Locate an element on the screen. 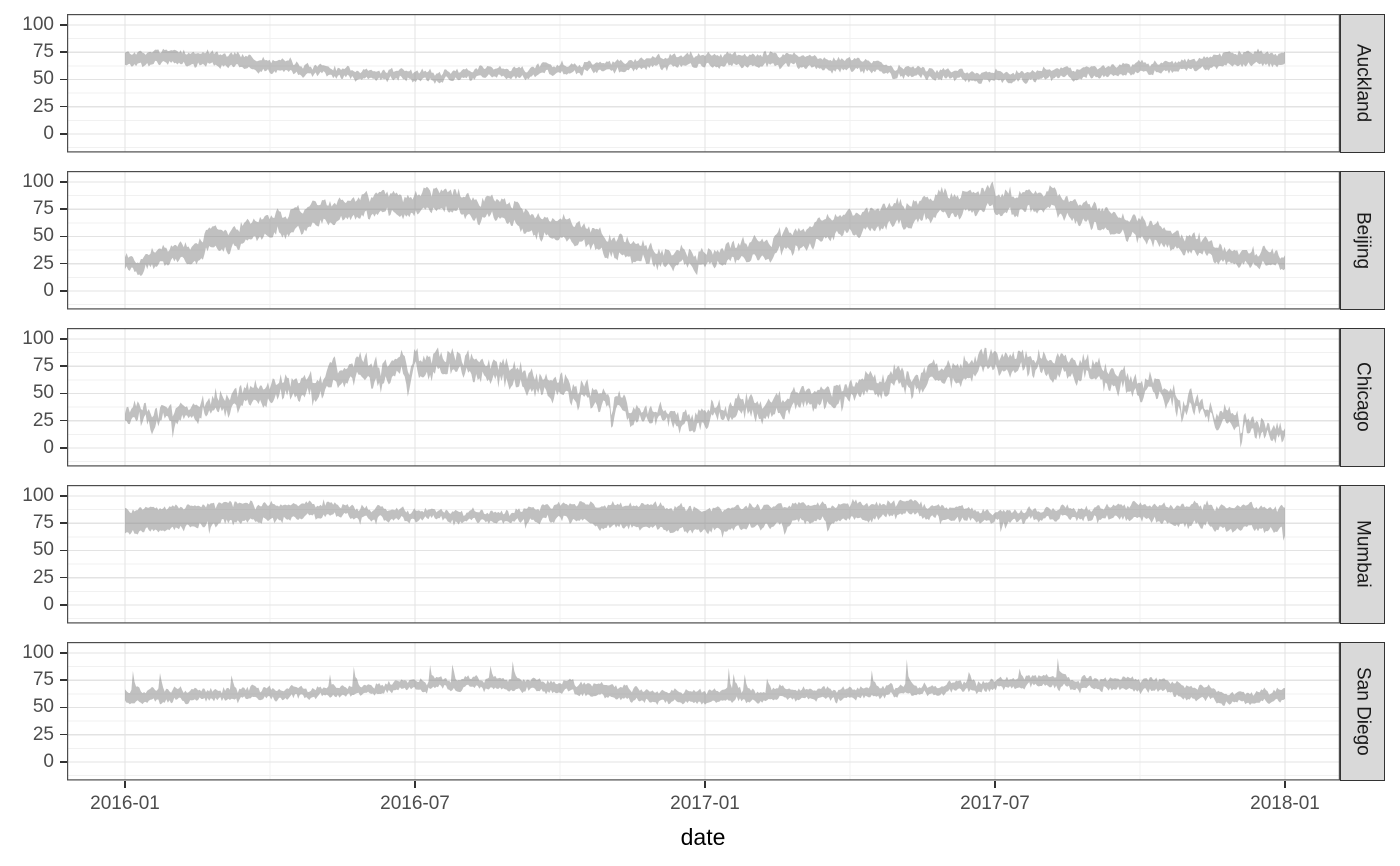 This screenshot has width=1400, height=866. facet-strip-auckland: Auckland is located at coordinates (1362, 83).